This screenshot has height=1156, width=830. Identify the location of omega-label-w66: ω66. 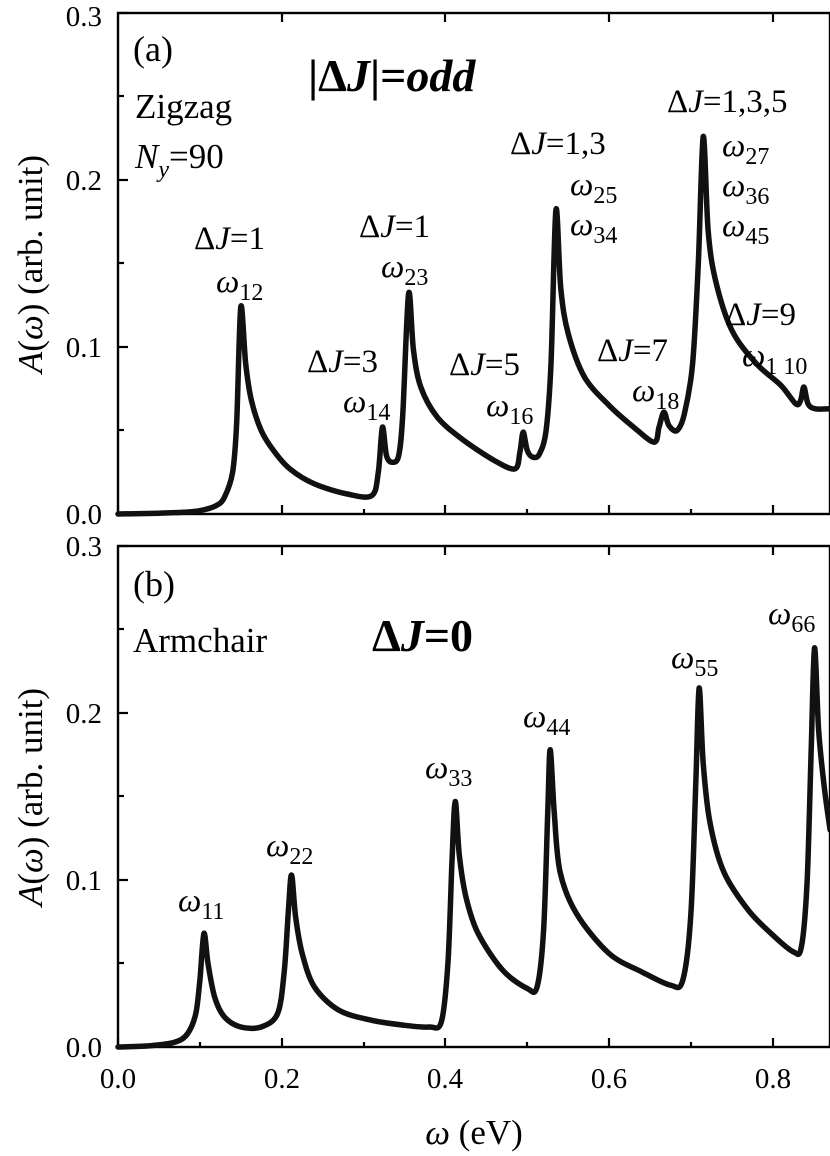
(791, 617).